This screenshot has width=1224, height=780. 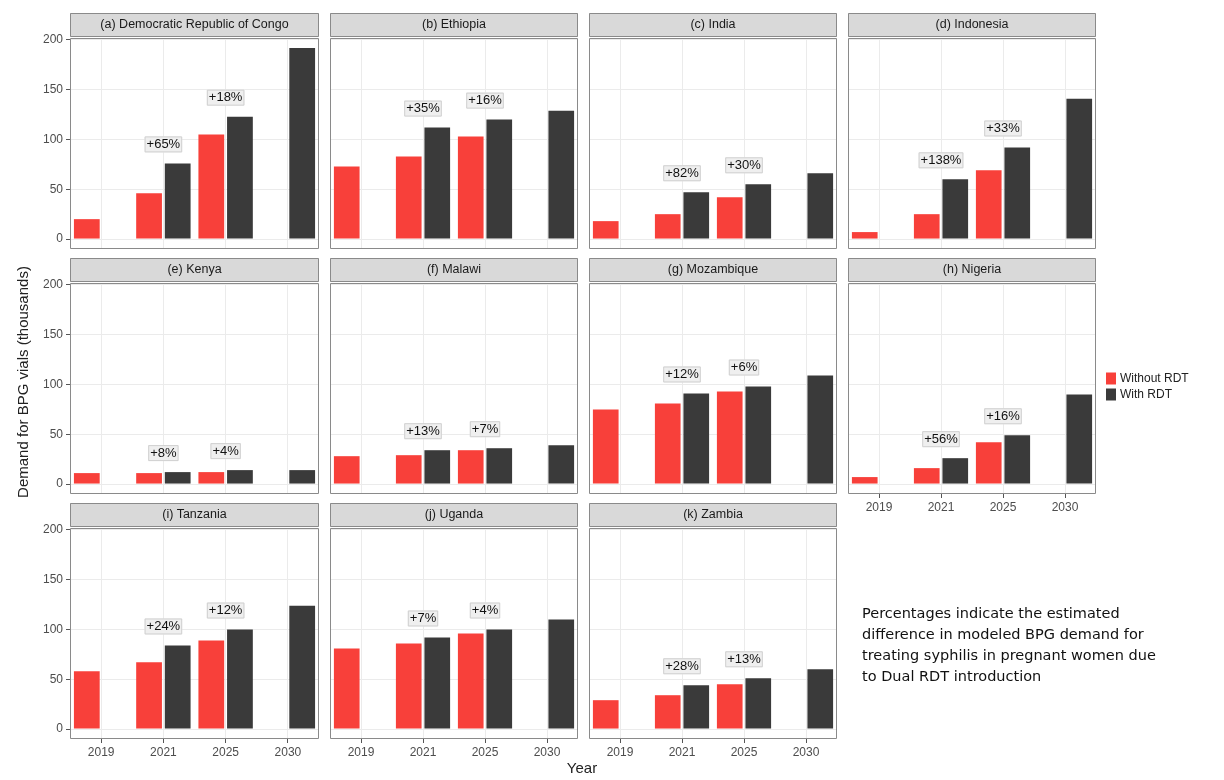 I want to click on annotation: +138%, so click(x=941, y=159).